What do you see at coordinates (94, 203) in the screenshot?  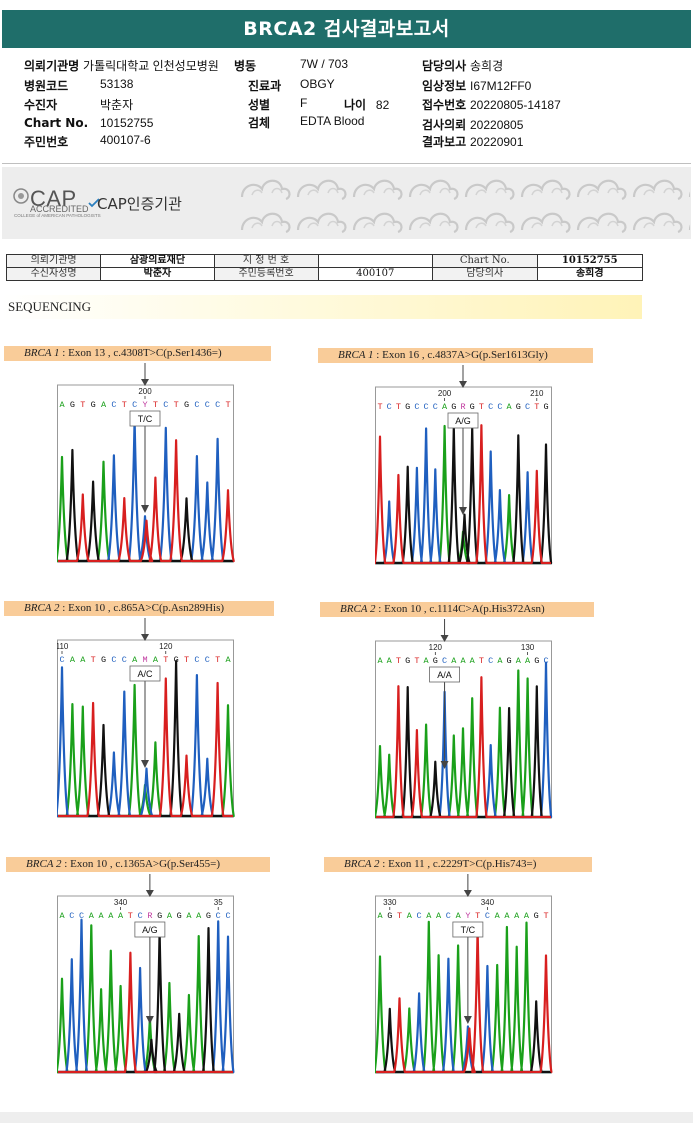 I see `check-icon` at bounding box center [94, 203].